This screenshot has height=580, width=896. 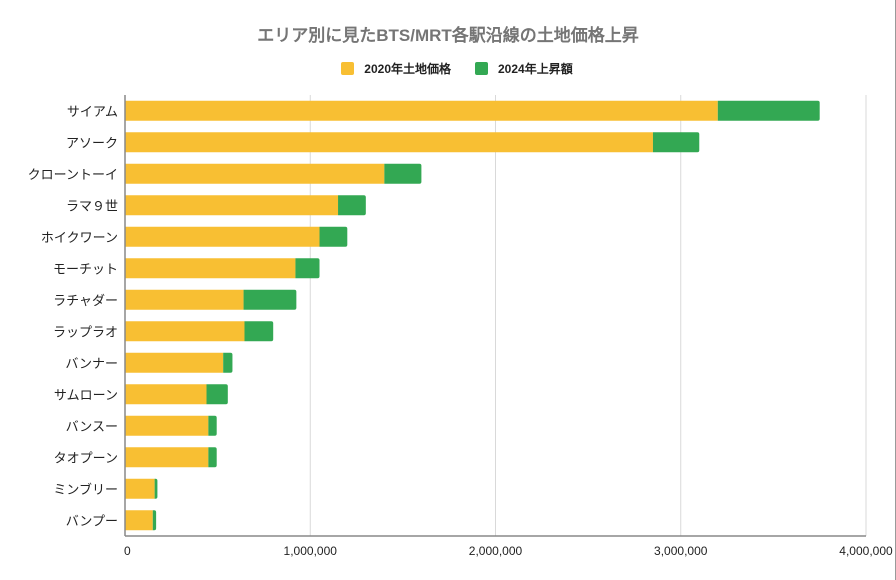 I want to click on category-label: モーチット, so click(x=85, y=268).